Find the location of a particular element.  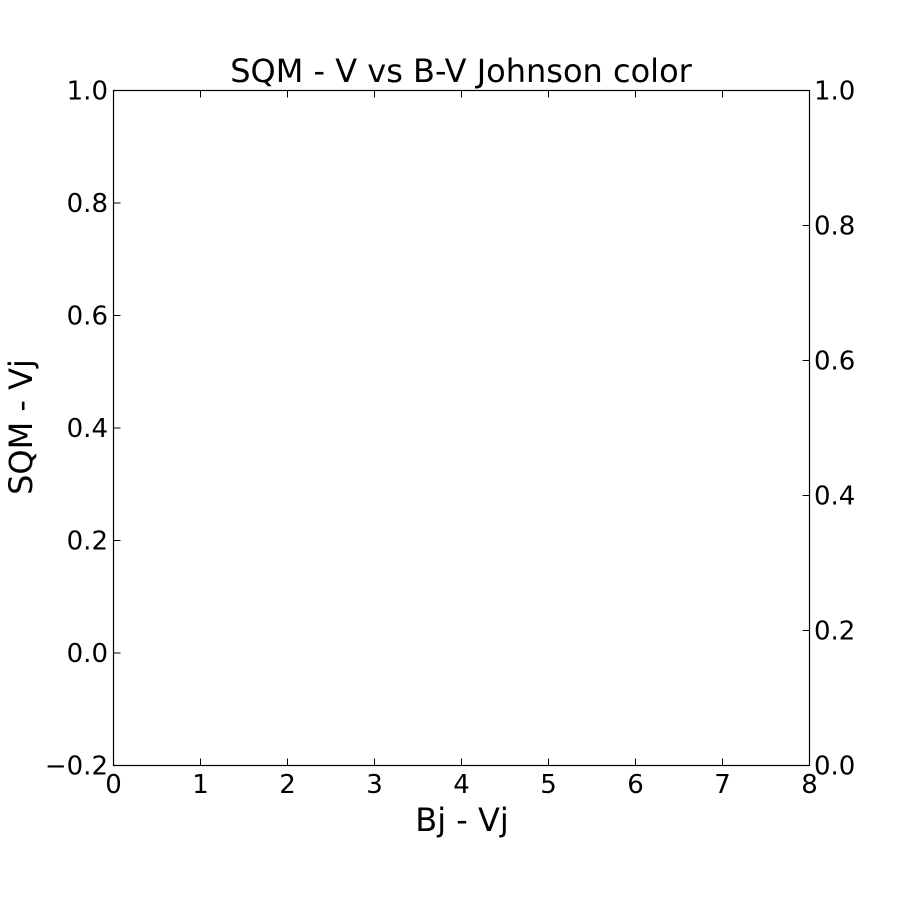

x-axis-label: Bj - Vj is located at coordinates (462, 820).